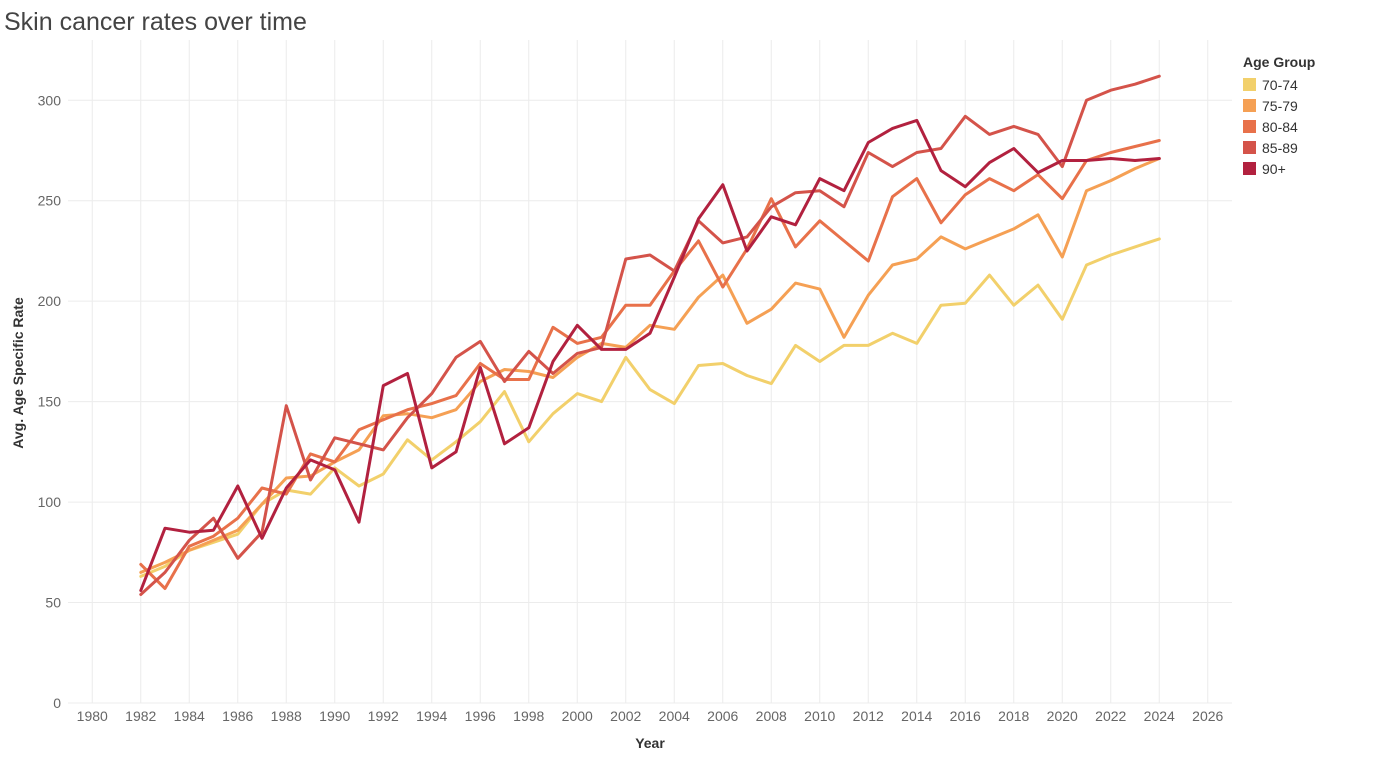 The height and width of the screenshot is (761, 1382). Describe the element at coordinates (50, 100) in the screenshot. I see `y-tick-label: 300` at that location.